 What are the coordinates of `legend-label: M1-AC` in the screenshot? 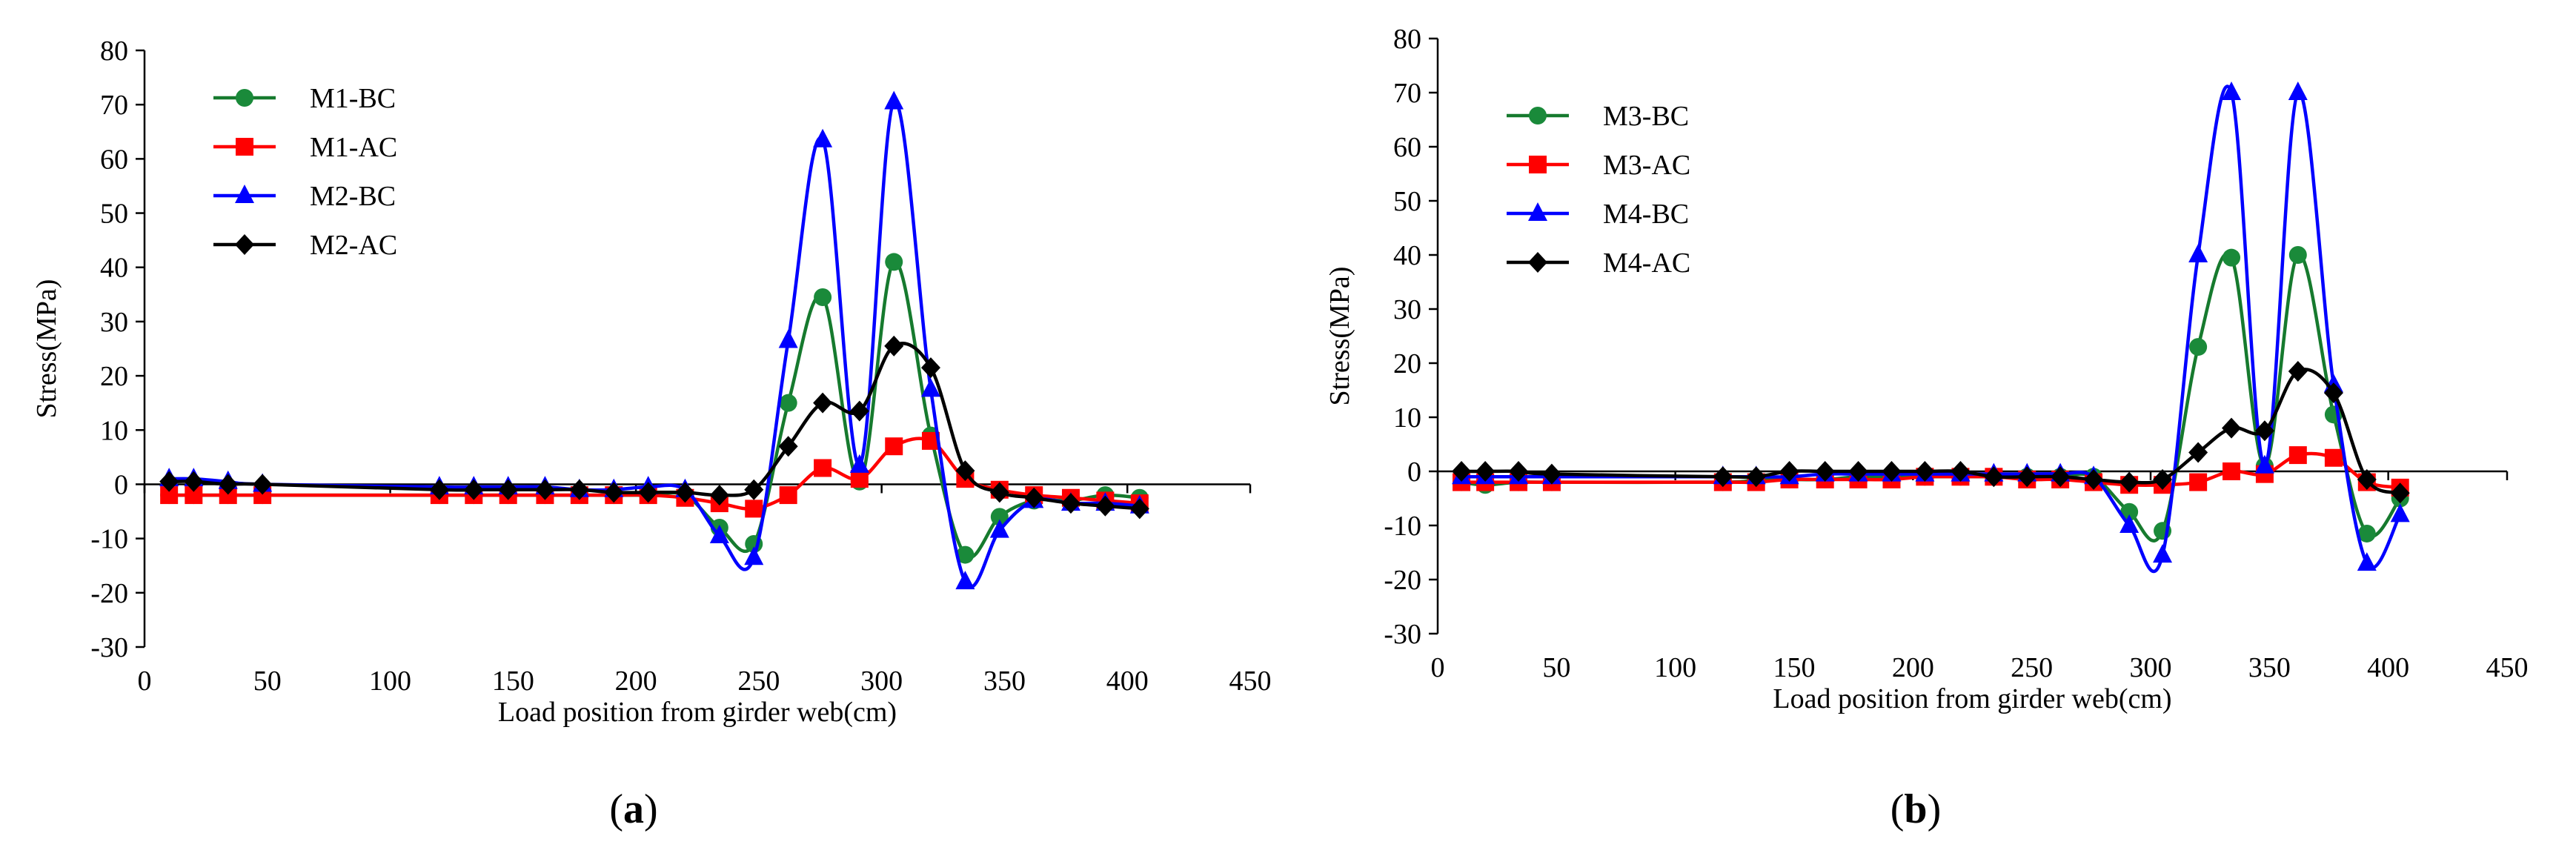 It's located at (353, 147).